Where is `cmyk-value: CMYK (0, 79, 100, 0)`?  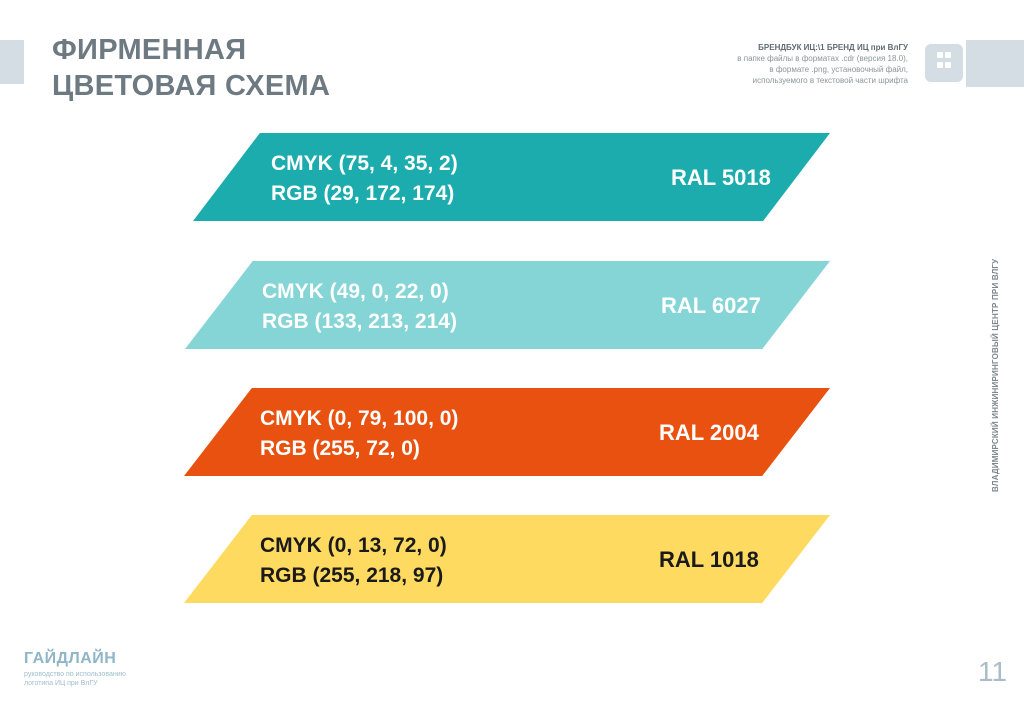 cmyk-value: CMYK (0, 79, 100, 0) is located at coordinates (359, 418).